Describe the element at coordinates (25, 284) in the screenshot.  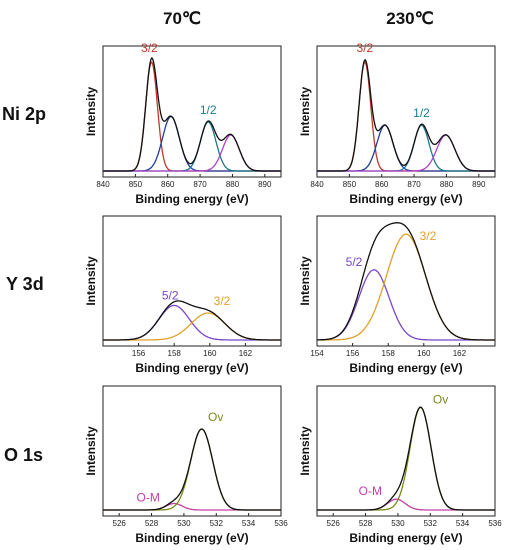
I see `row-label-y-3d: Y 3d` at that location.